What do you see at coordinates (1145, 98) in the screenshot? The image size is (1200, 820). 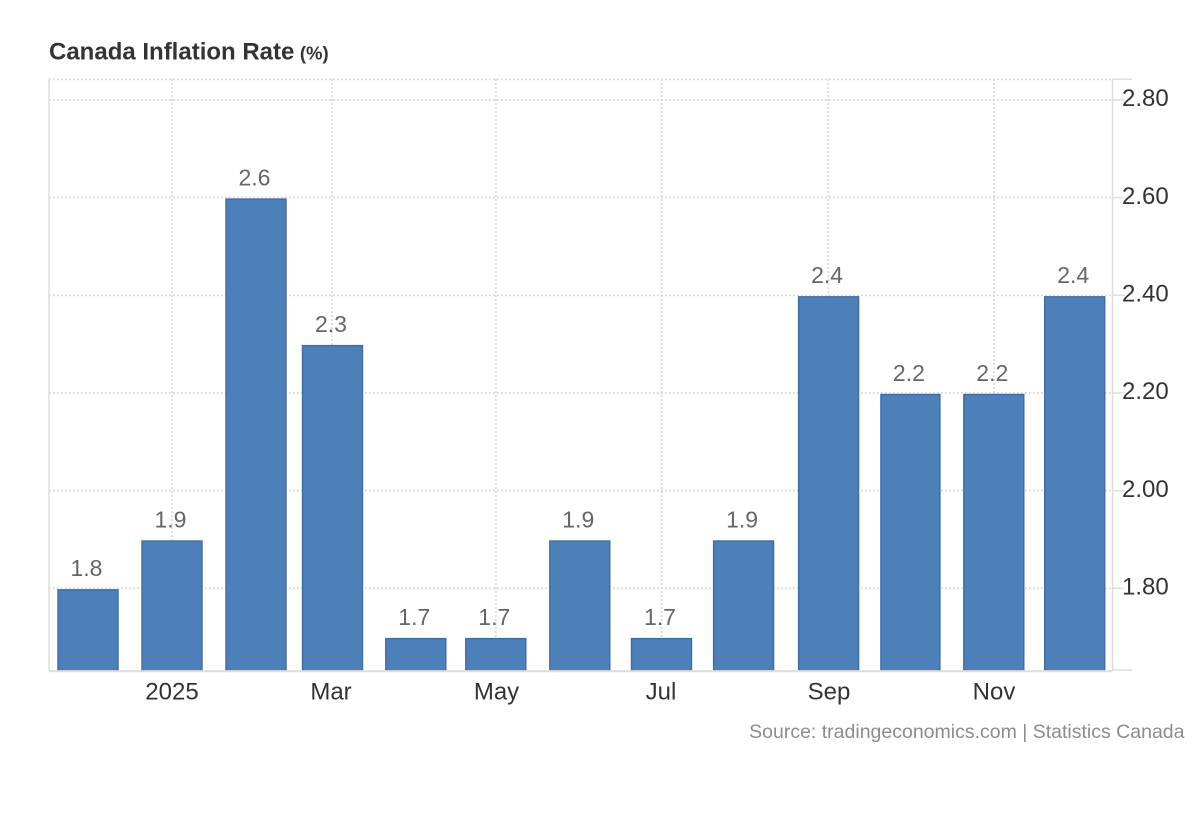 I see `svg-text: 2.80` at bounding box center [1145, 98].